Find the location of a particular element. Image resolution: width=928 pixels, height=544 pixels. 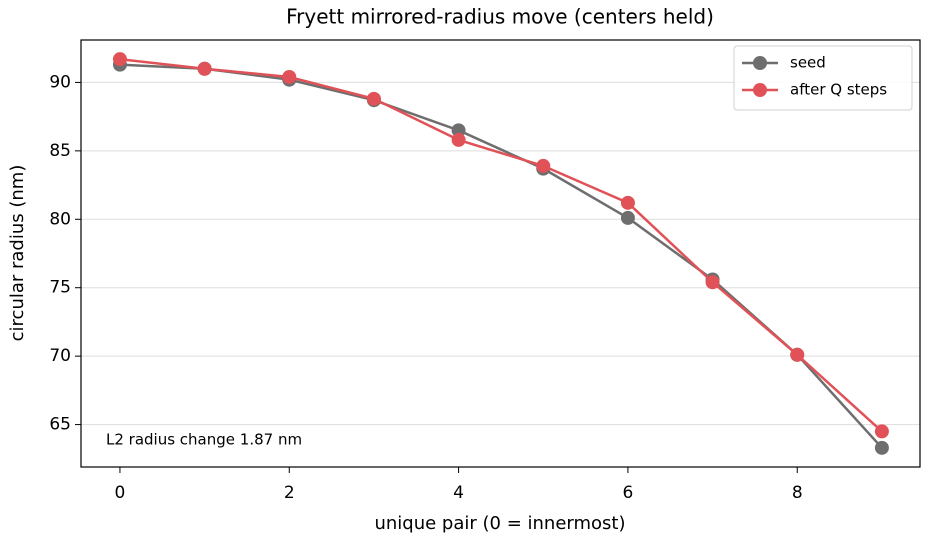

legend-box is located at coordinates (823, 78).